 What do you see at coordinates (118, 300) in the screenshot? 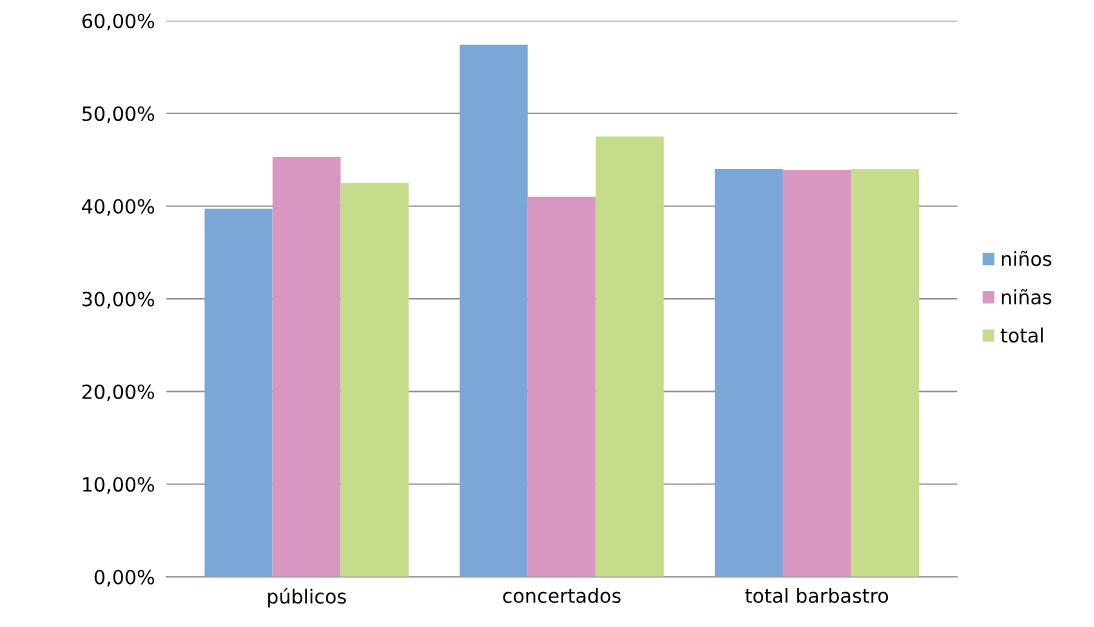
I see `y-tick-label: 30,00%` at bounding box center [118, 300].